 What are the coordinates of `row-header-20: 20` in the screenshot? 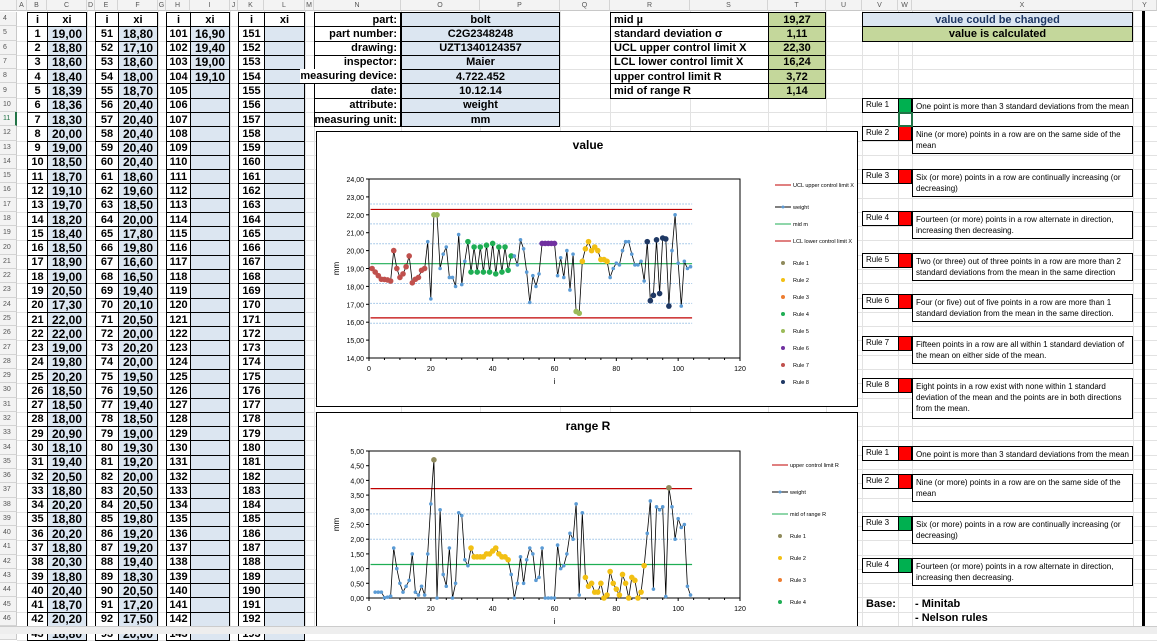 It's located at (8, 247).